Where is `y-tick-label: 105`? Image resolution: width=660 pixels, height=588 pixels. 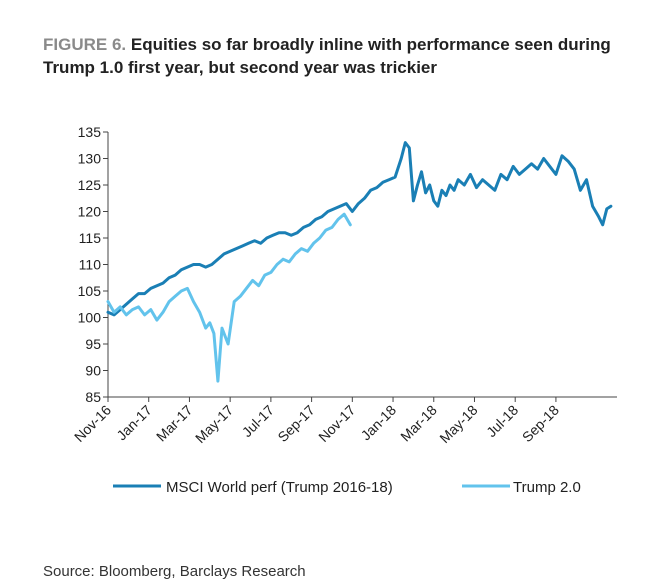
y-tick-label: 105 is located at coordinates (90, 291).